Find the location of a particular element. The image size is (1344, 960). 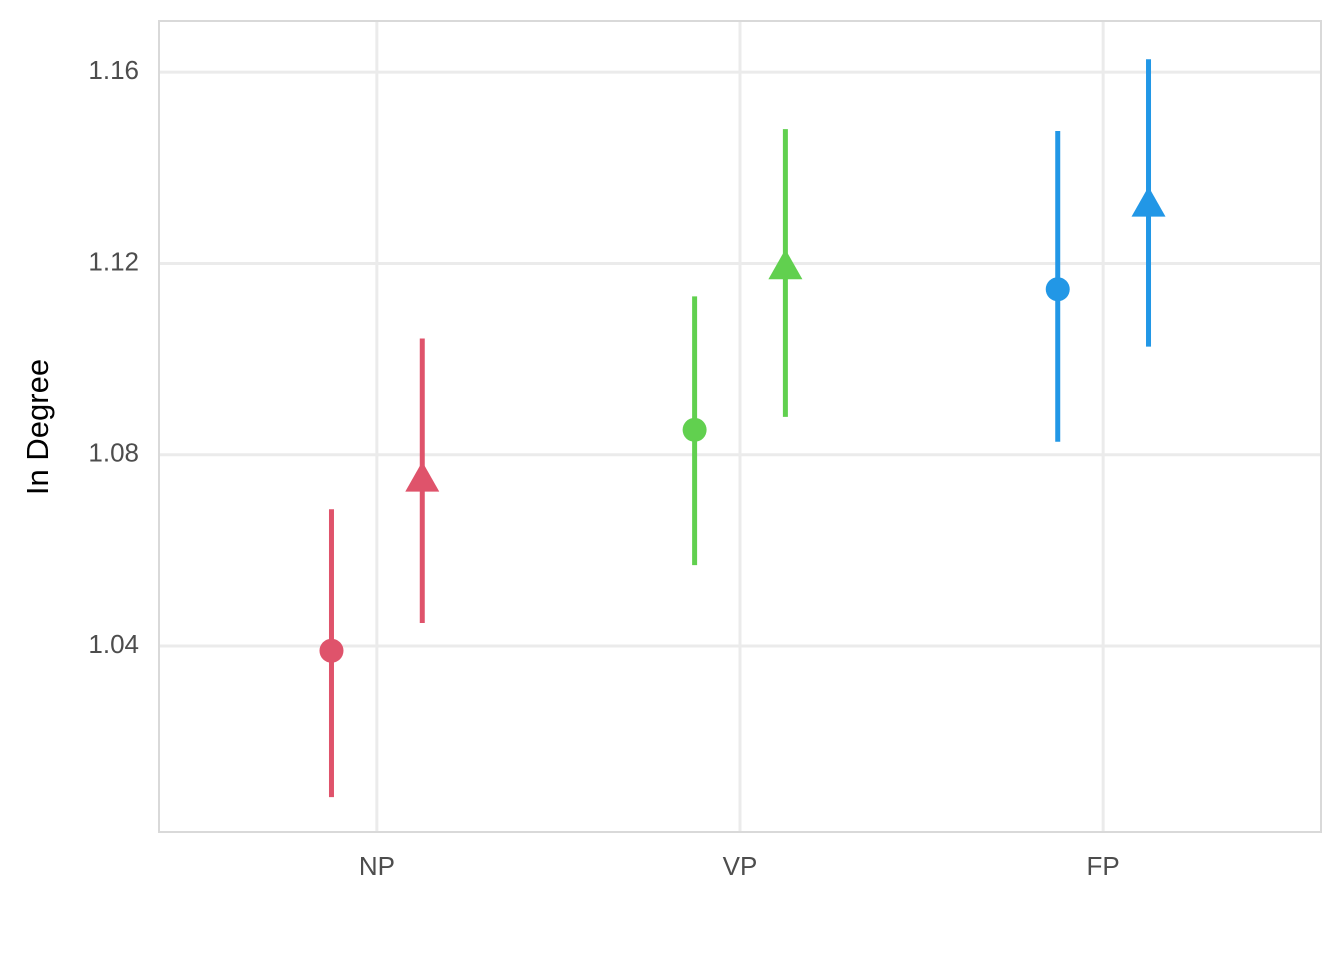

y-tick-label: 1.04 is located at coordinates (113, 644).